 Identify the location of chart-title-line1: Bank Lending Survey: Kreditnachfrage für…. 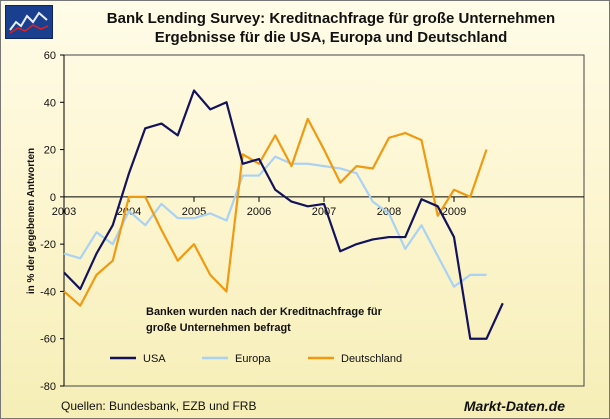
(331, 18).